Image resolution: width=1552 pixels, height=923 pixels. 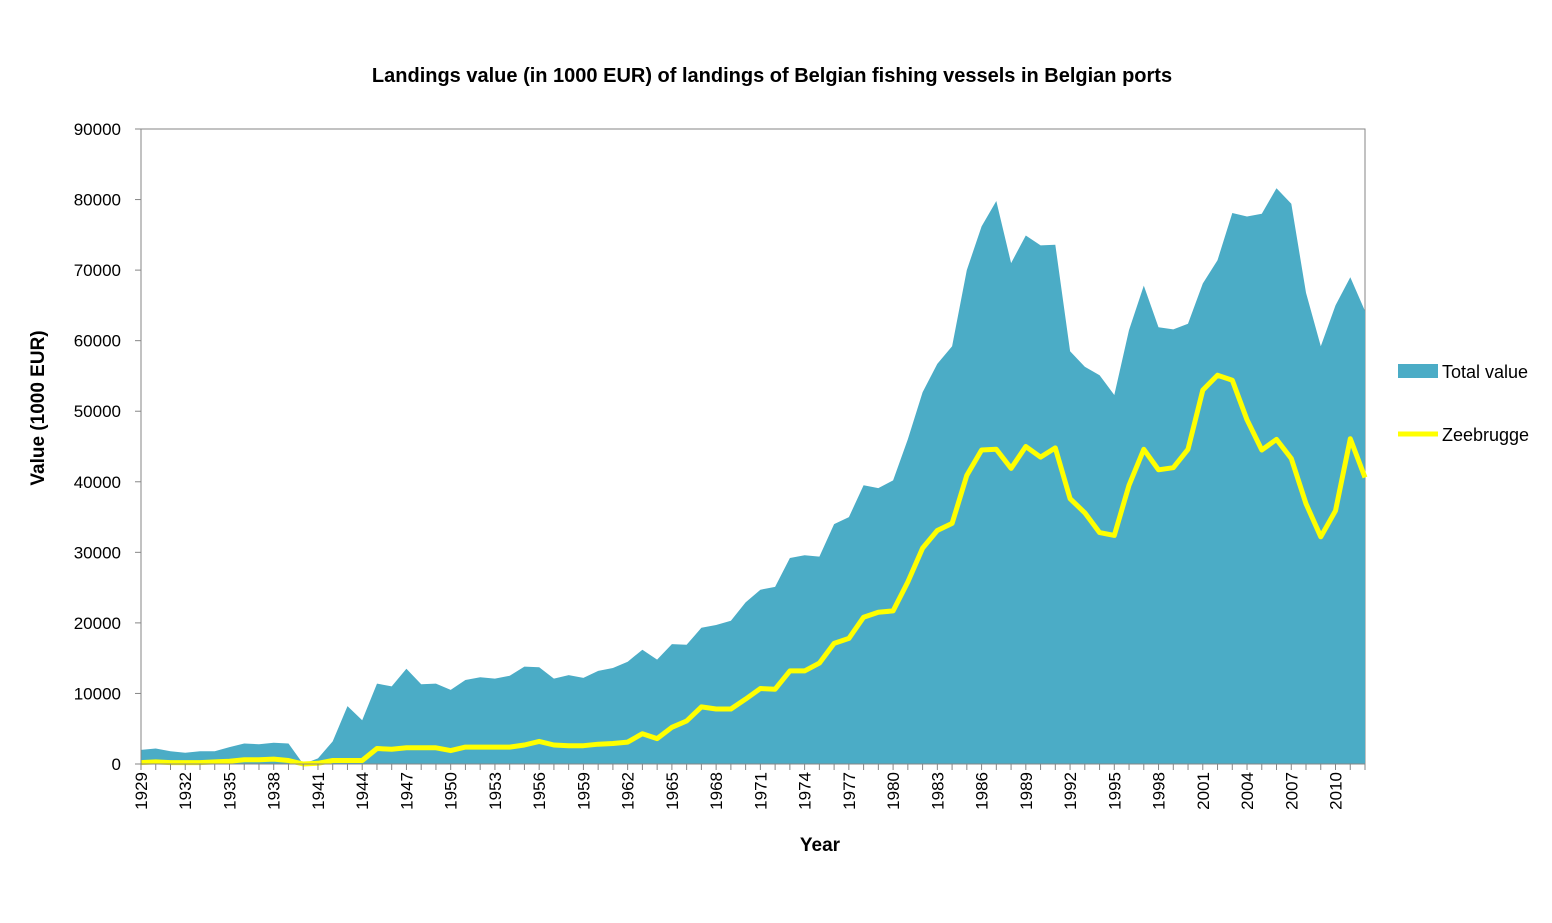 What do you see at coordinates (318, 791) in the screenshot?
I see `x-tick-label: 1941` at bounding box center [318, 791].